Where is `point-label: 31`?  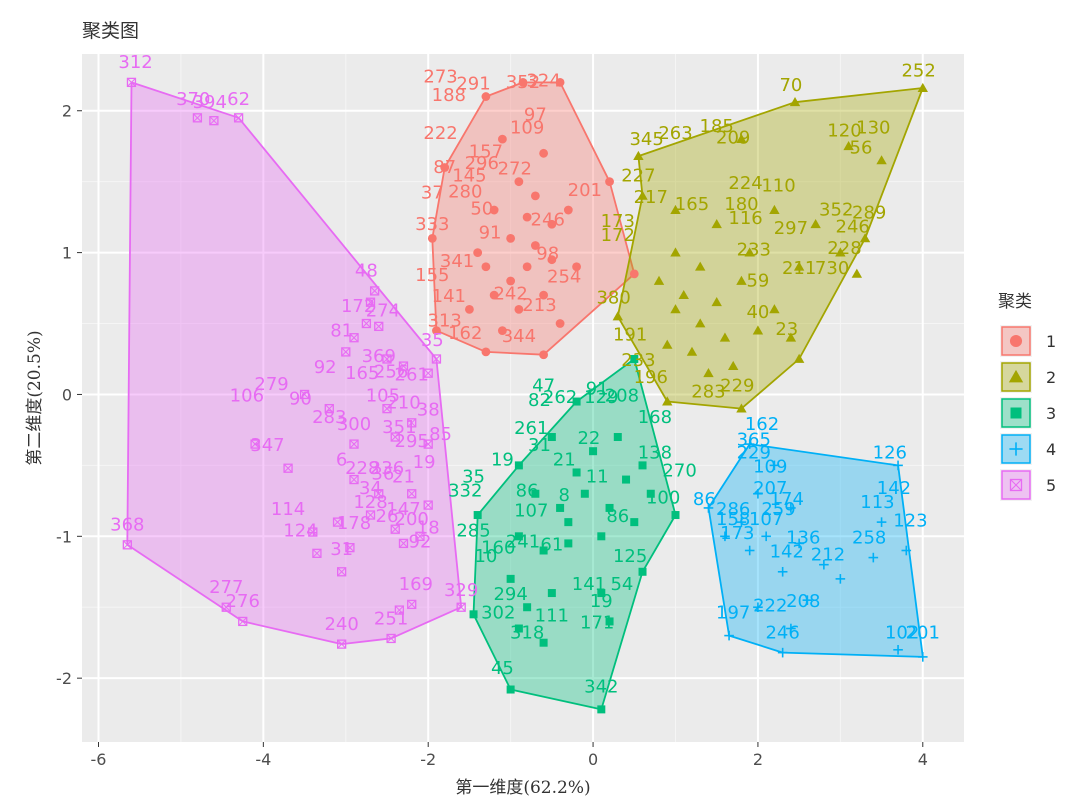 point-label: 31 is located at coordinates (539, 445).